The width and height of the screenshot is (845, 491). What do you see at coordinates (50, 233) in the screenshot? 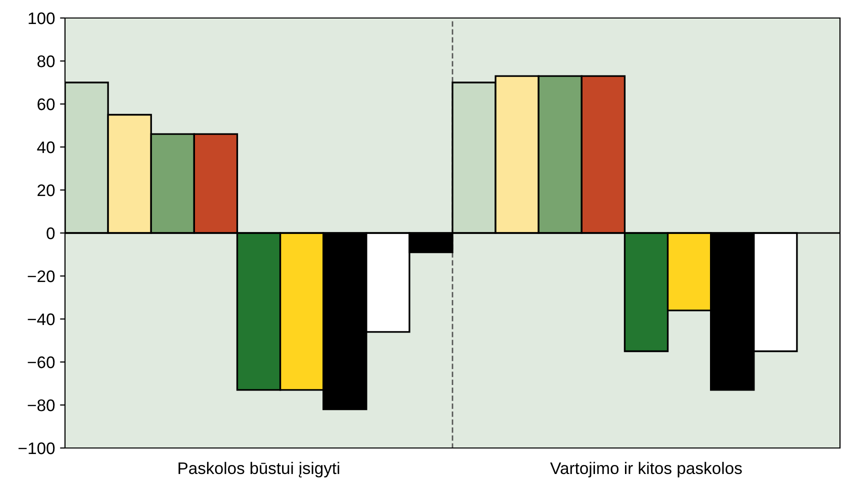
I see `y-tick-label: 0` at bounding box center [50, 233].